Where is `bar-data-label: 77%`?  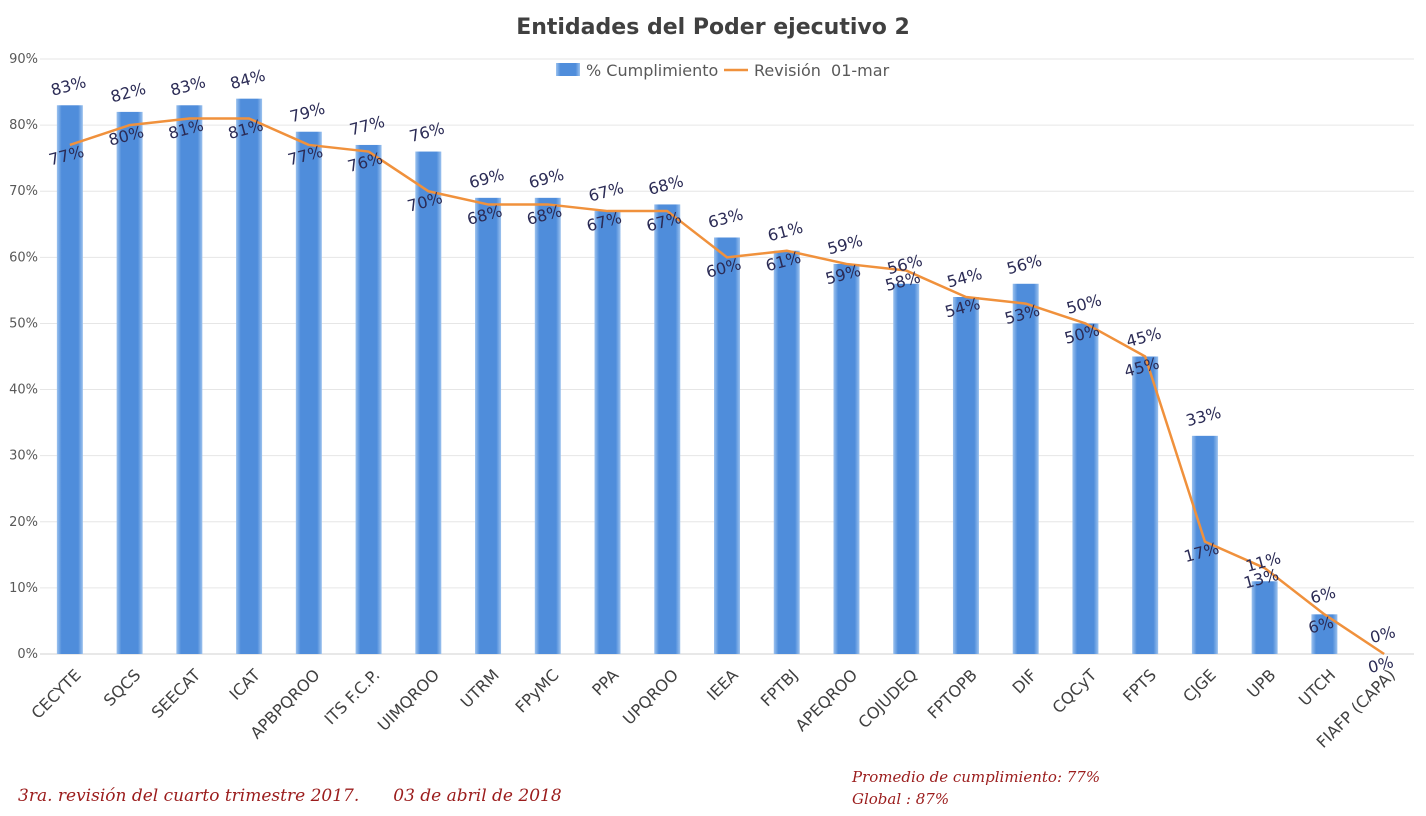
bar-data-label: 77% is located at coordinates (367, 126).